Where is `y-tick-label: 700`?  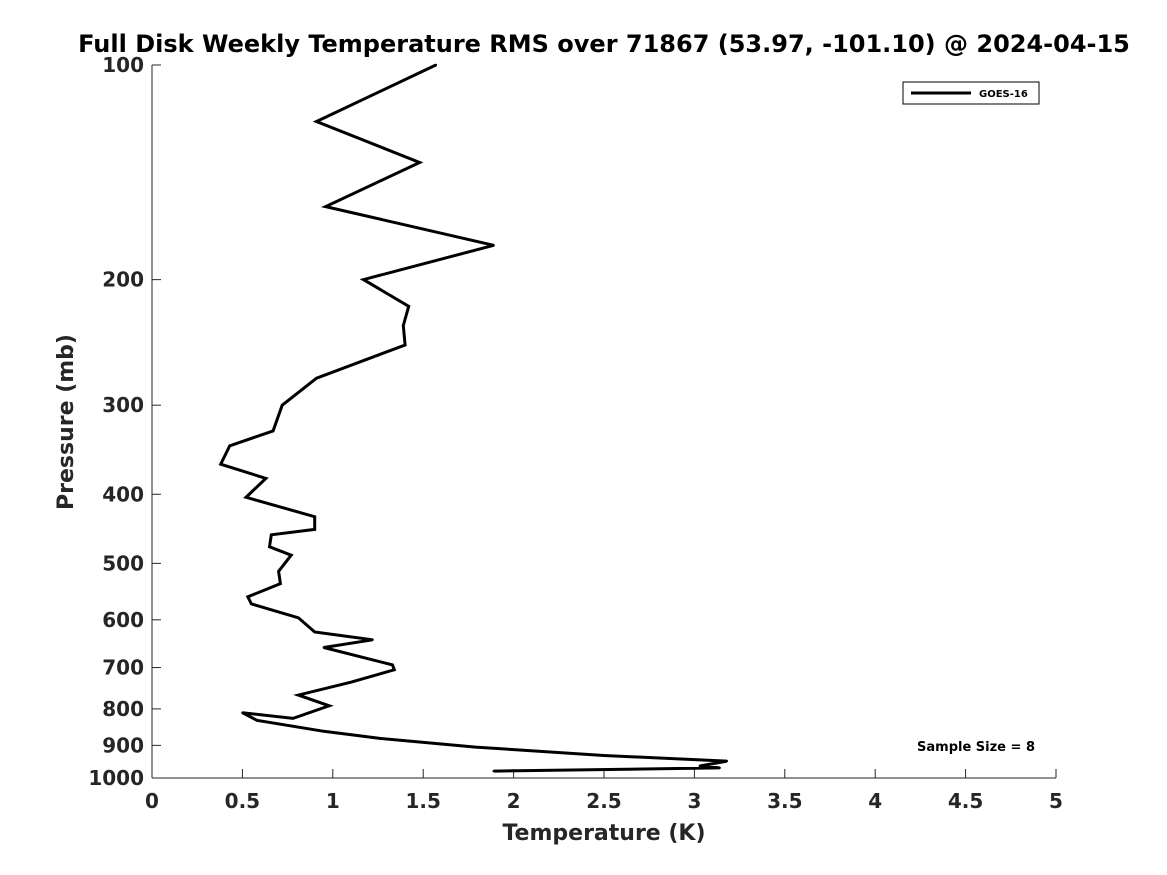 y-tick-label: 700 is located at coordinates (123, 668).